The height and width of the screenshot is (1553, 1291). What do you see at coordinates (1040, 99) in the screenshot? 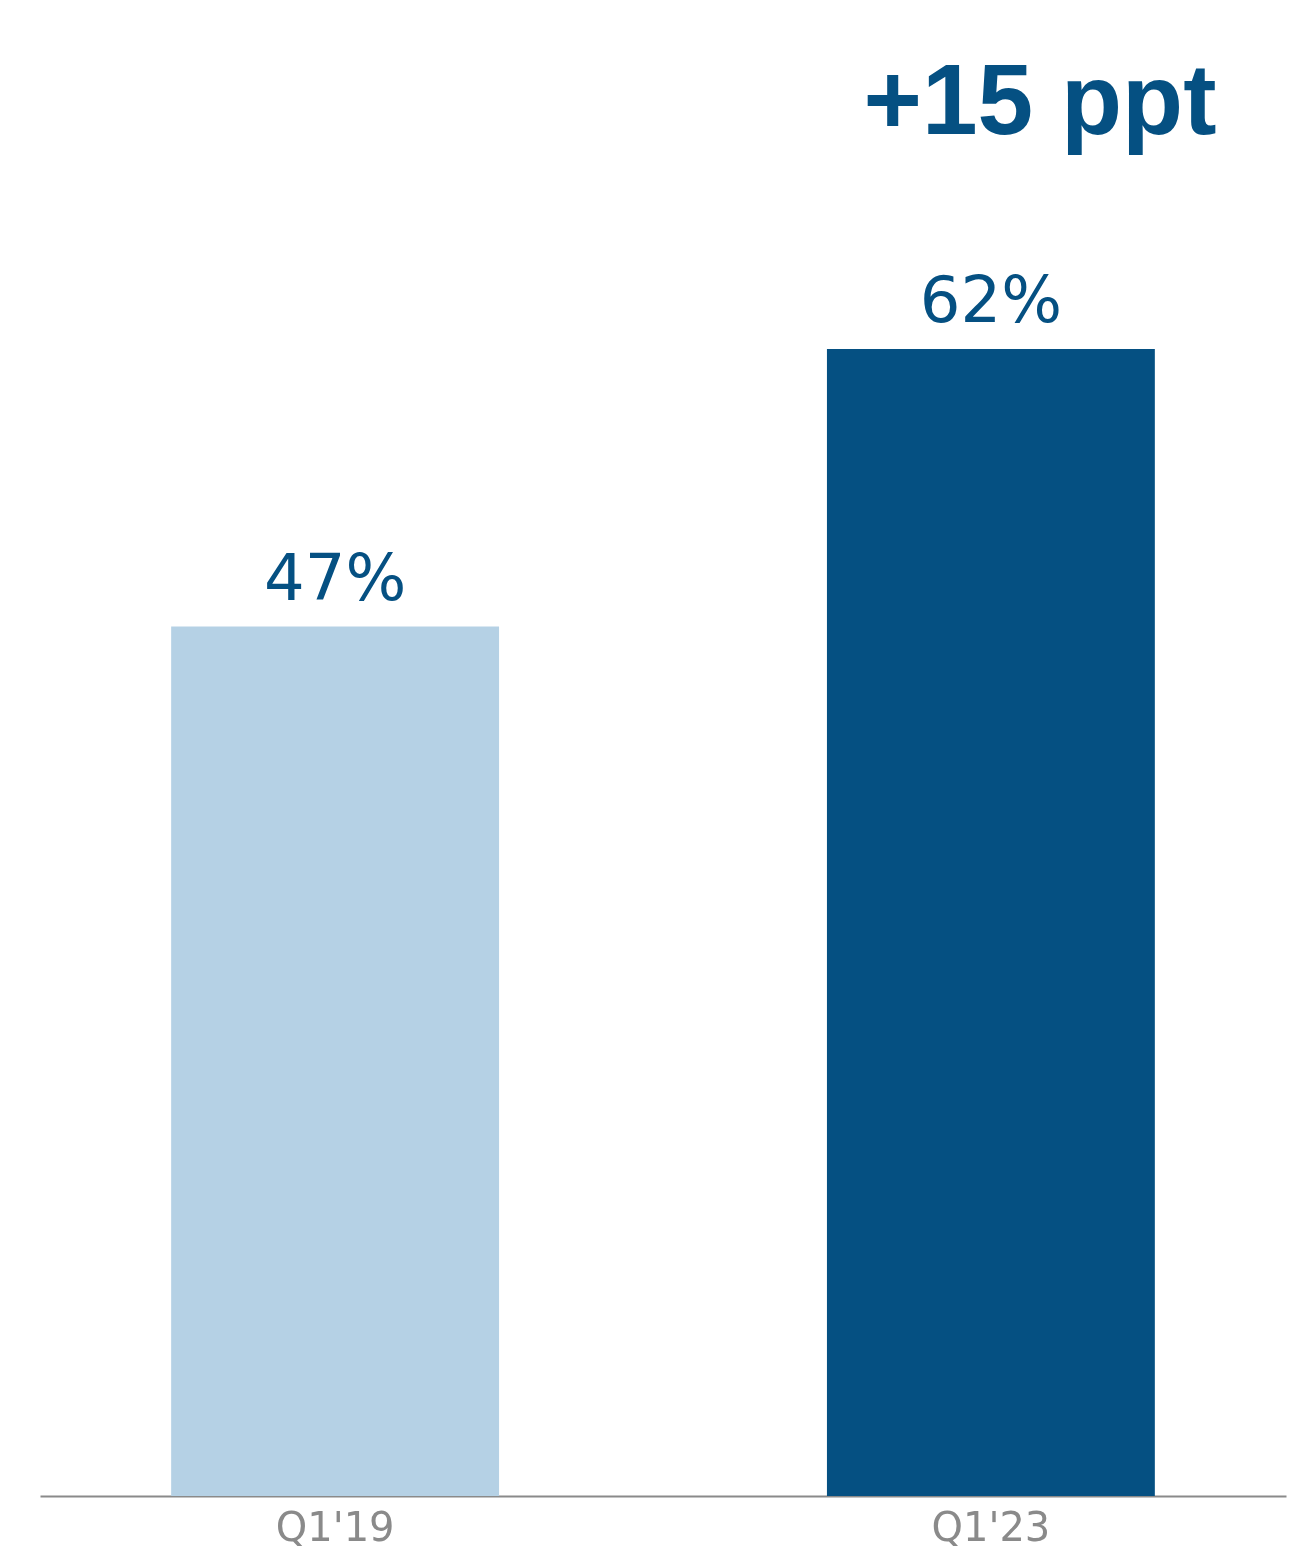
I see `text: +15 ppt` at bounding box center [1040, 99].